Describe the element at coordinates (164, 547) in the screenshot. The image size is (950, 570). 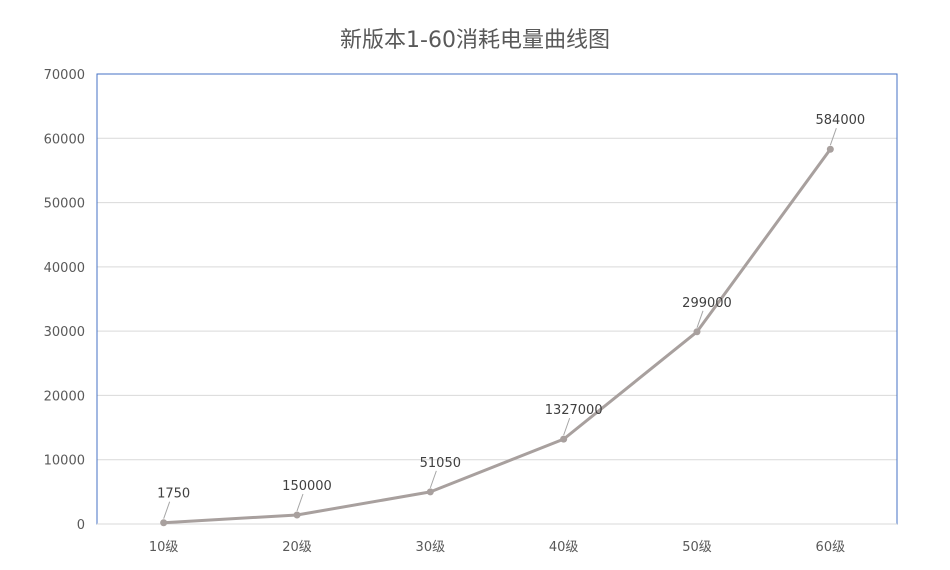
I see `x-tick-label: 10级` at that location.